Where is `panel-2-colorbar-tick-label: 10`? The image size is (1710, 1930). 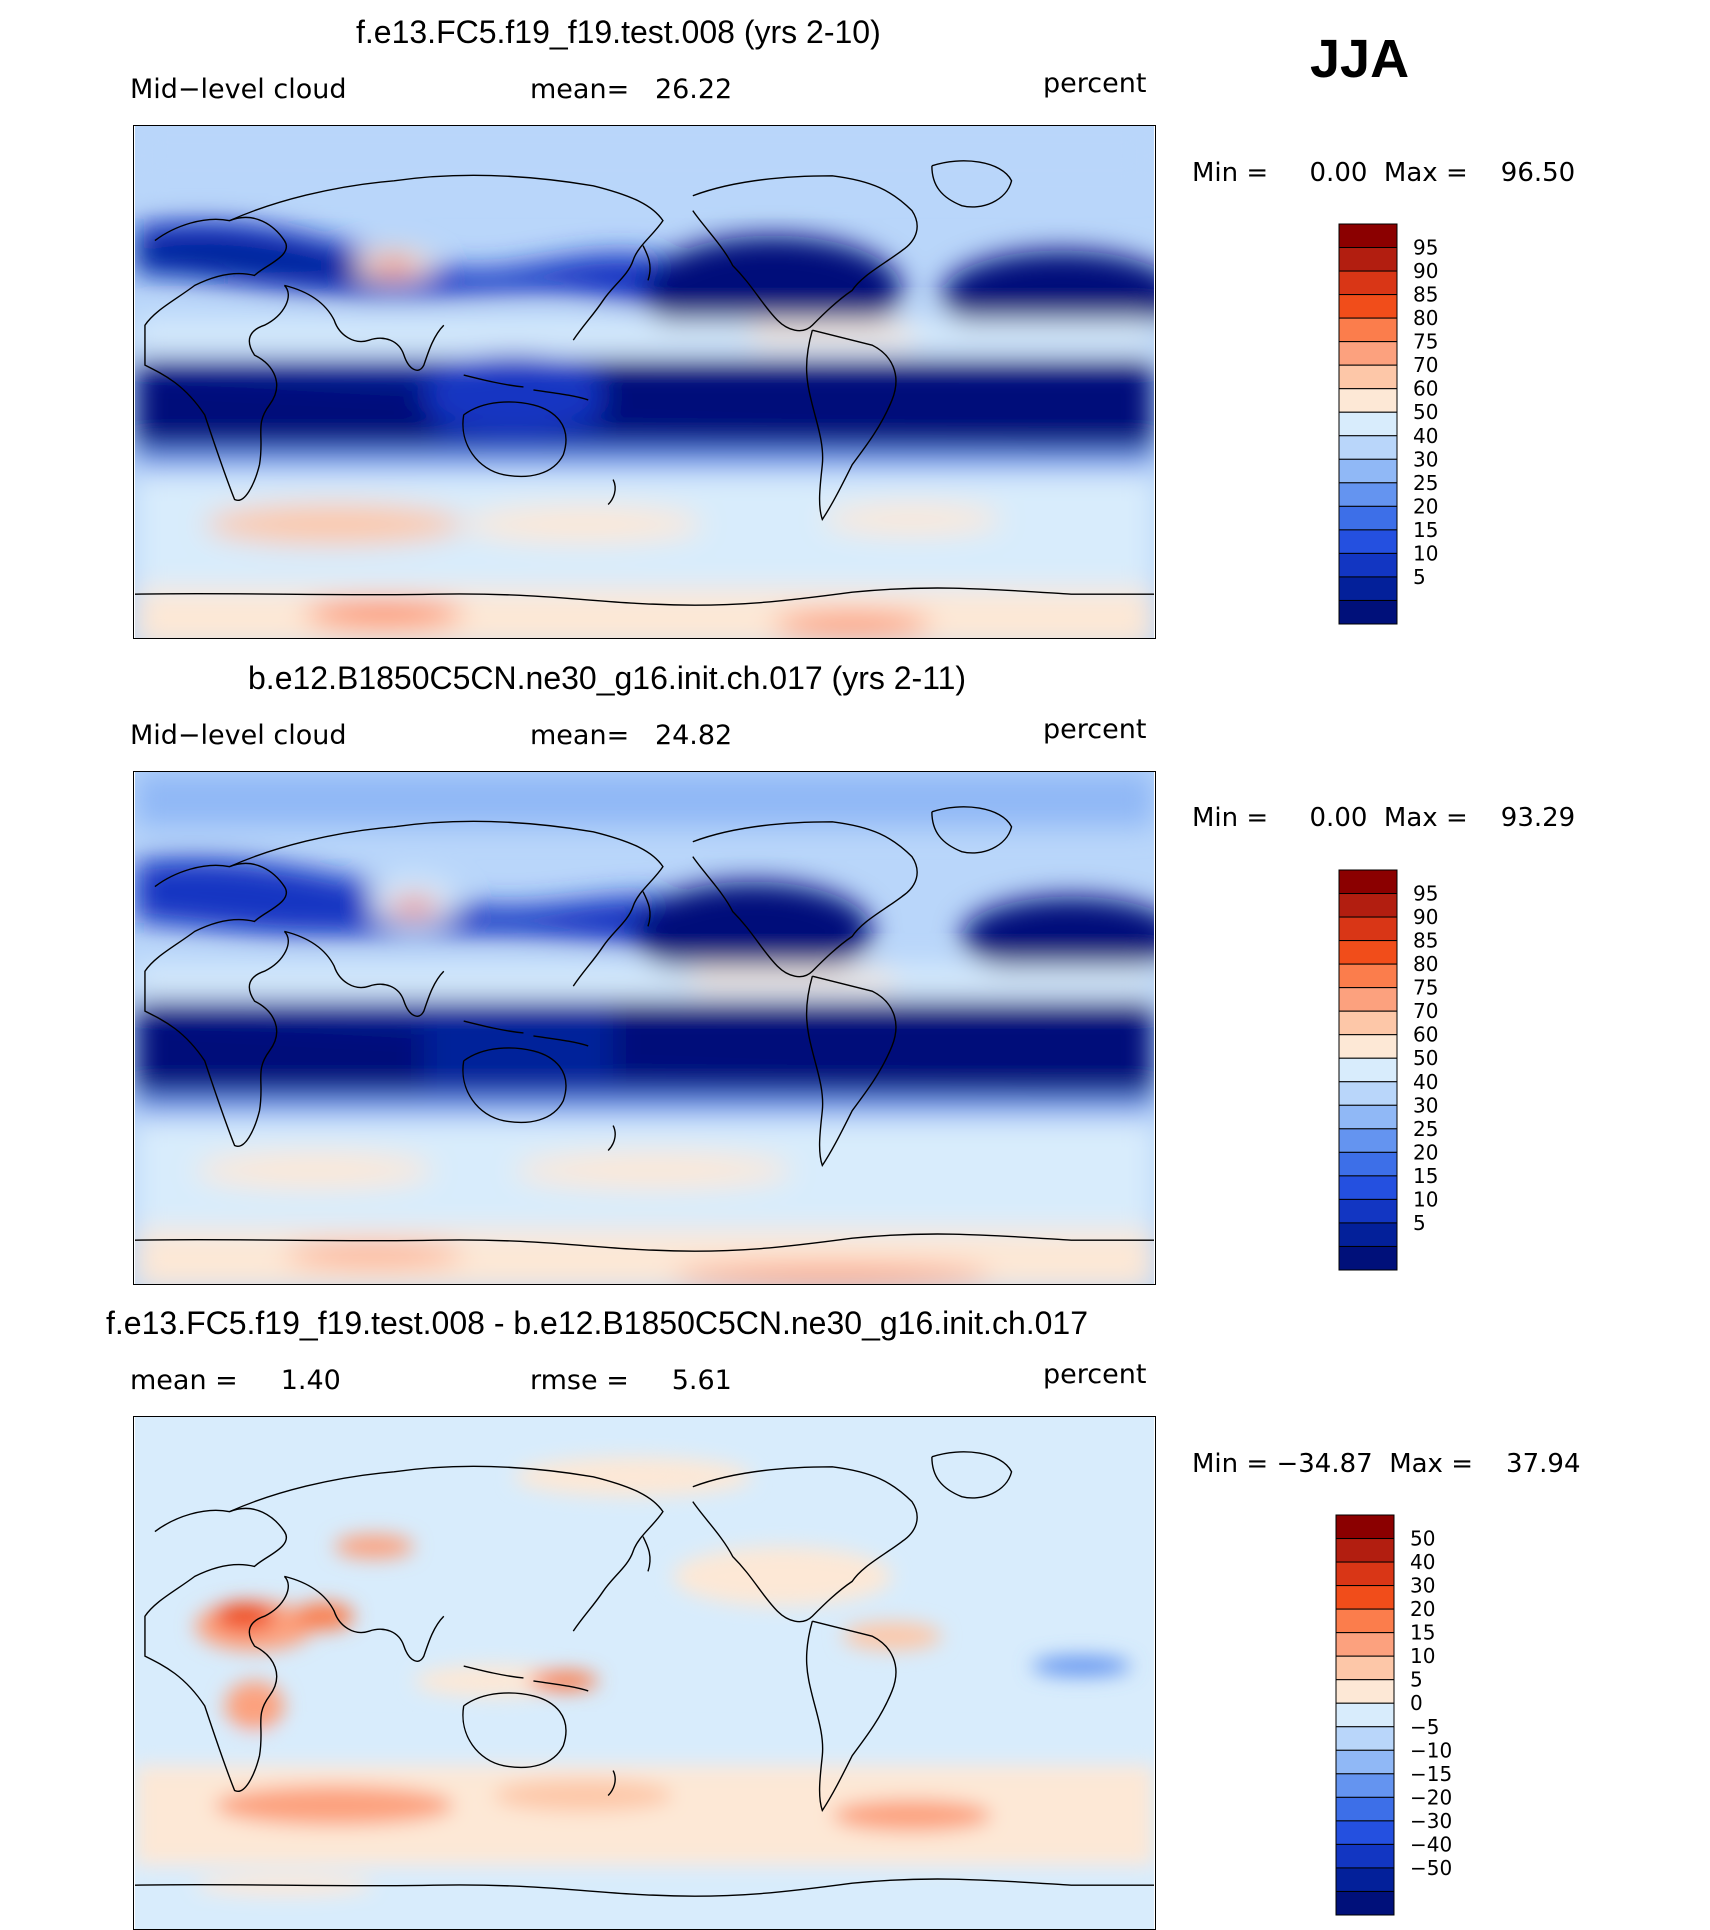
panel-2-colorbar-tick-label: 10 is located at coordinates (1425, 1199).